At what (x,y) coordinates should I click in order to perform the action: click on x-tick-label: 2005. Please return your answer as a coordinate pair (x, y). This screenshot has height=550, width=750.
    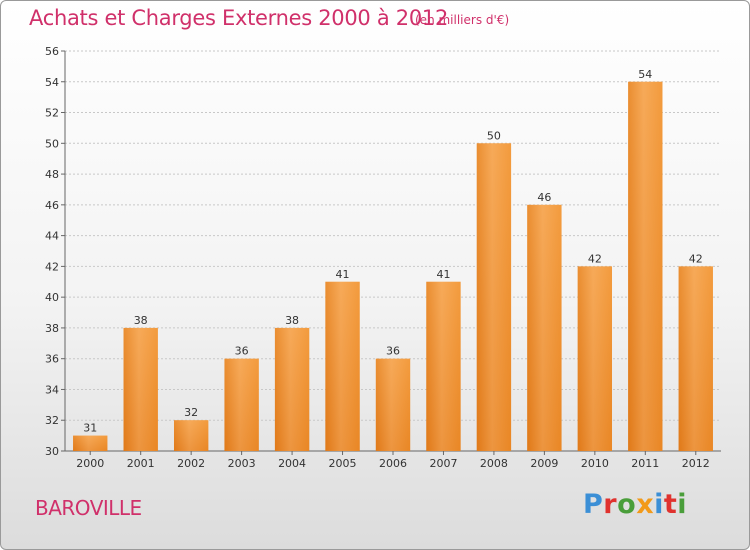
    Looking at the image, I should click on (343, 463).